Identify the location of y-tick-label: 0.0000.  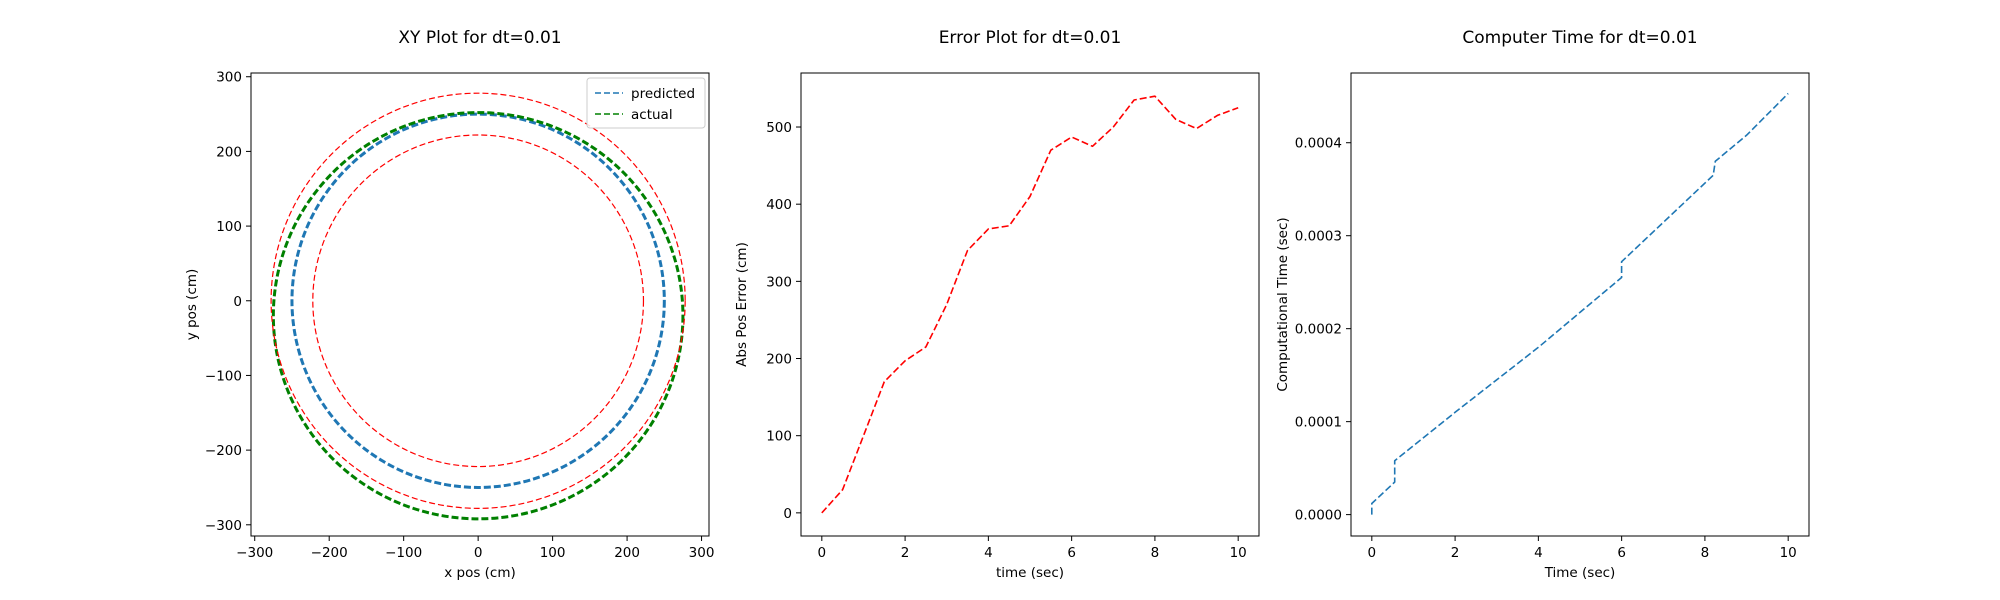
(1318, 516).